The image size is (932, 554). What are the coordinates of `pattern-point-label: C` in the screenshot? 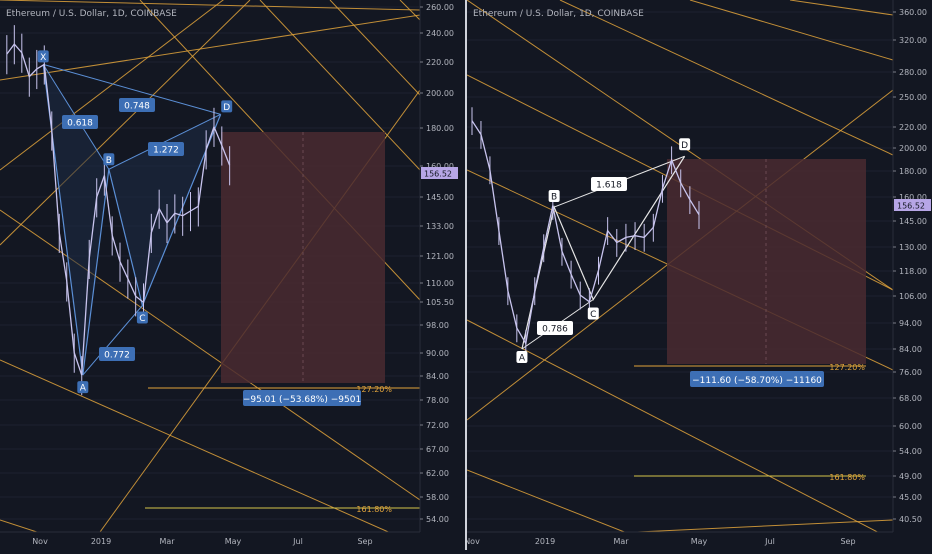 It's located at (593, 315).